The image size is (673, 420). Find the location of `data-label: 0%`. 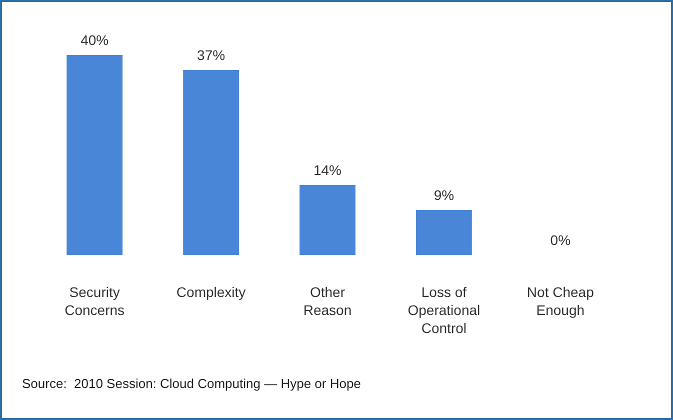

data-label: 0% is located at coordinates (560, 240).